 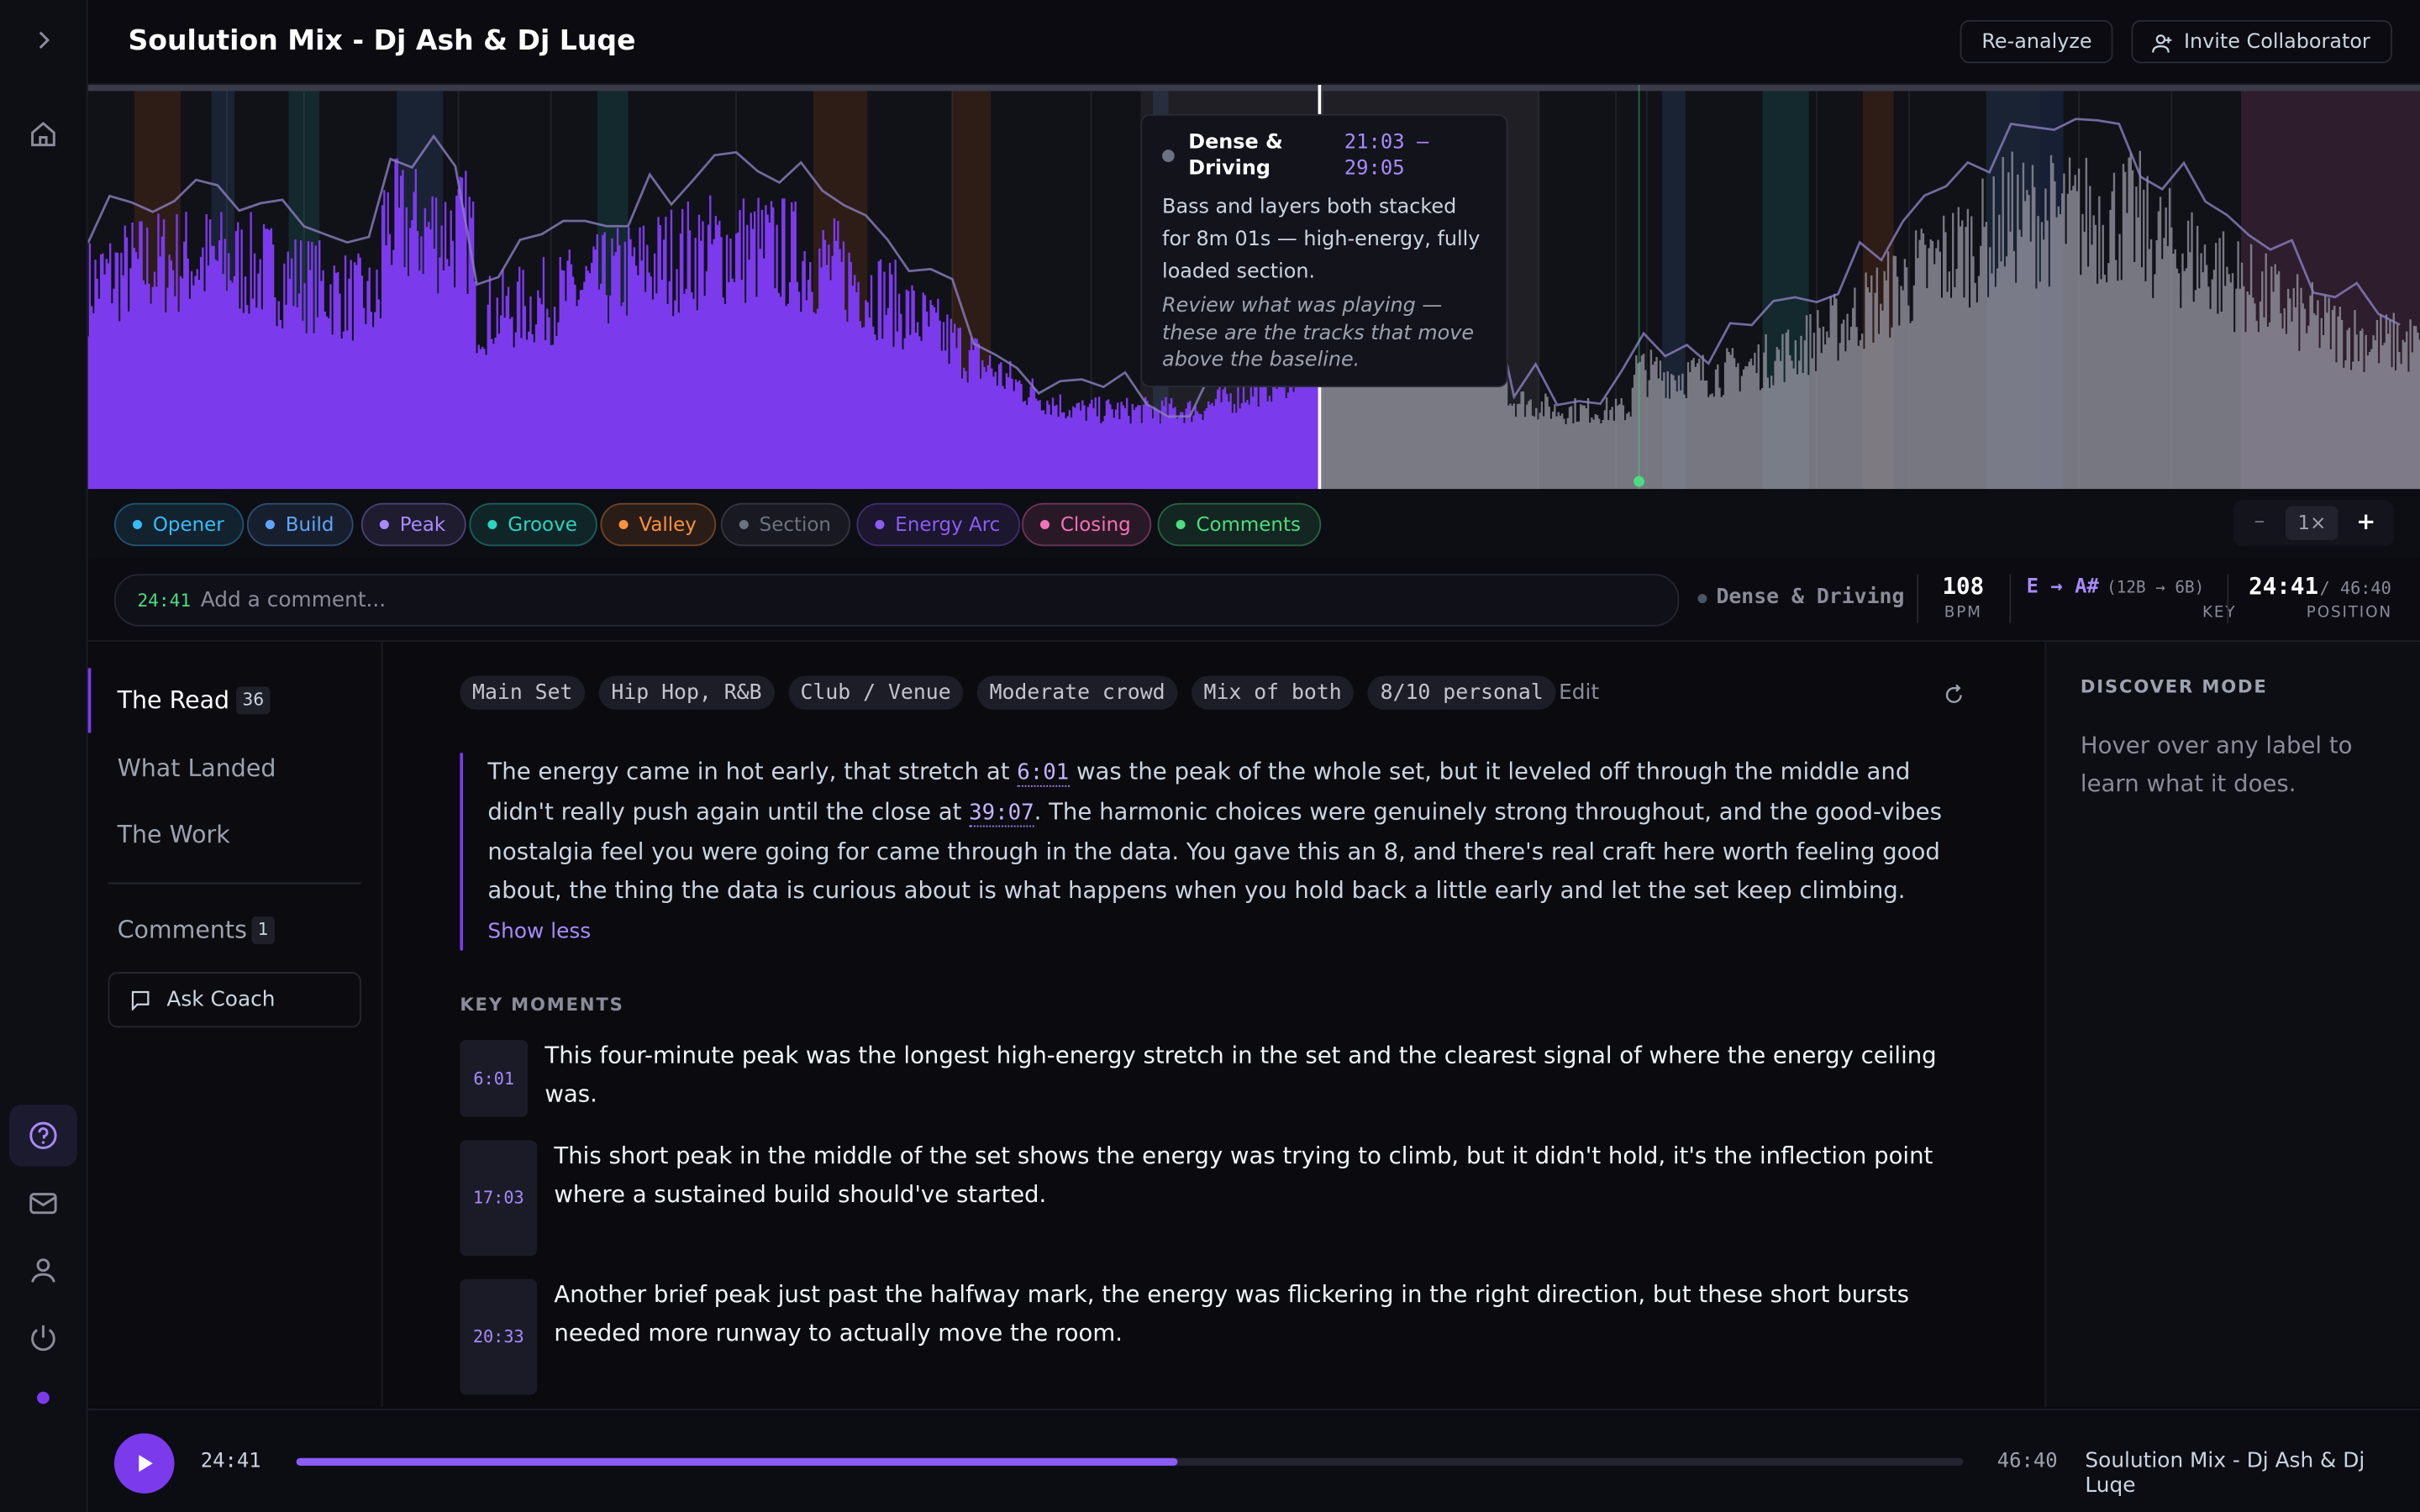 What do you see at coordinates (43, 1203) in the screenshot?
I see `mail-icon` at bounding box center [43, 1203].